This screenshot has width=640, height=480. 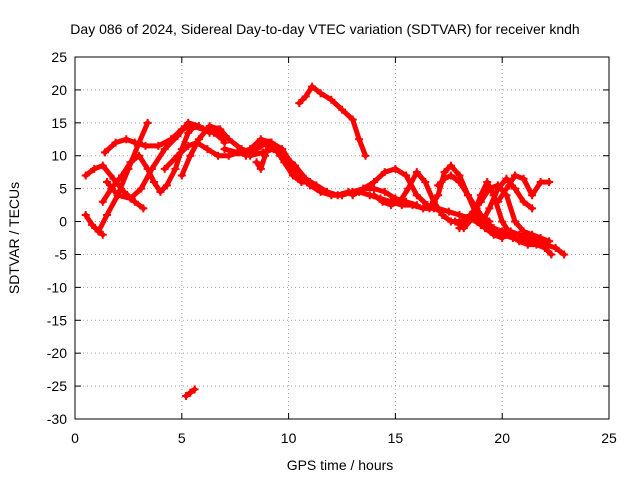 I want to click on y-tick-label: -15, so click(x=57, y=320).